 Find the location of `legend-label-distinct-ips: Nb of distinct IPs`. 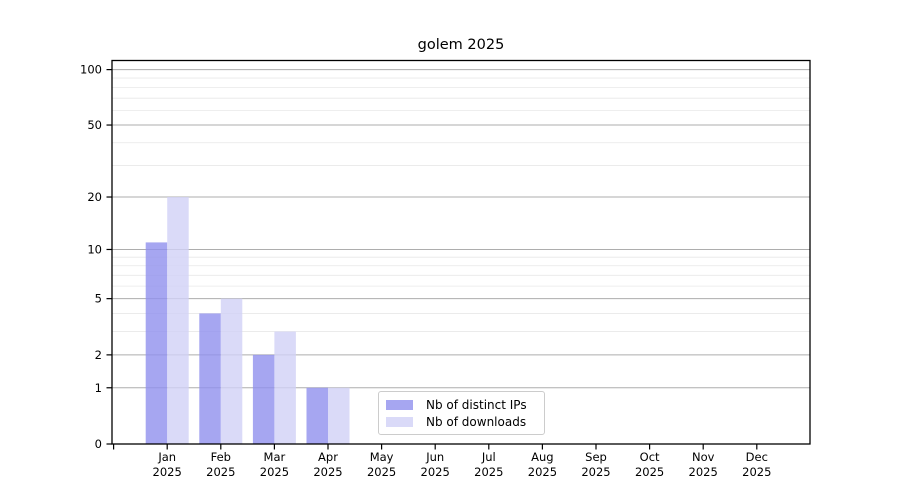

legend-label-distinct-ips: Nb of distinct IPs is located at coordinates (476, 405).